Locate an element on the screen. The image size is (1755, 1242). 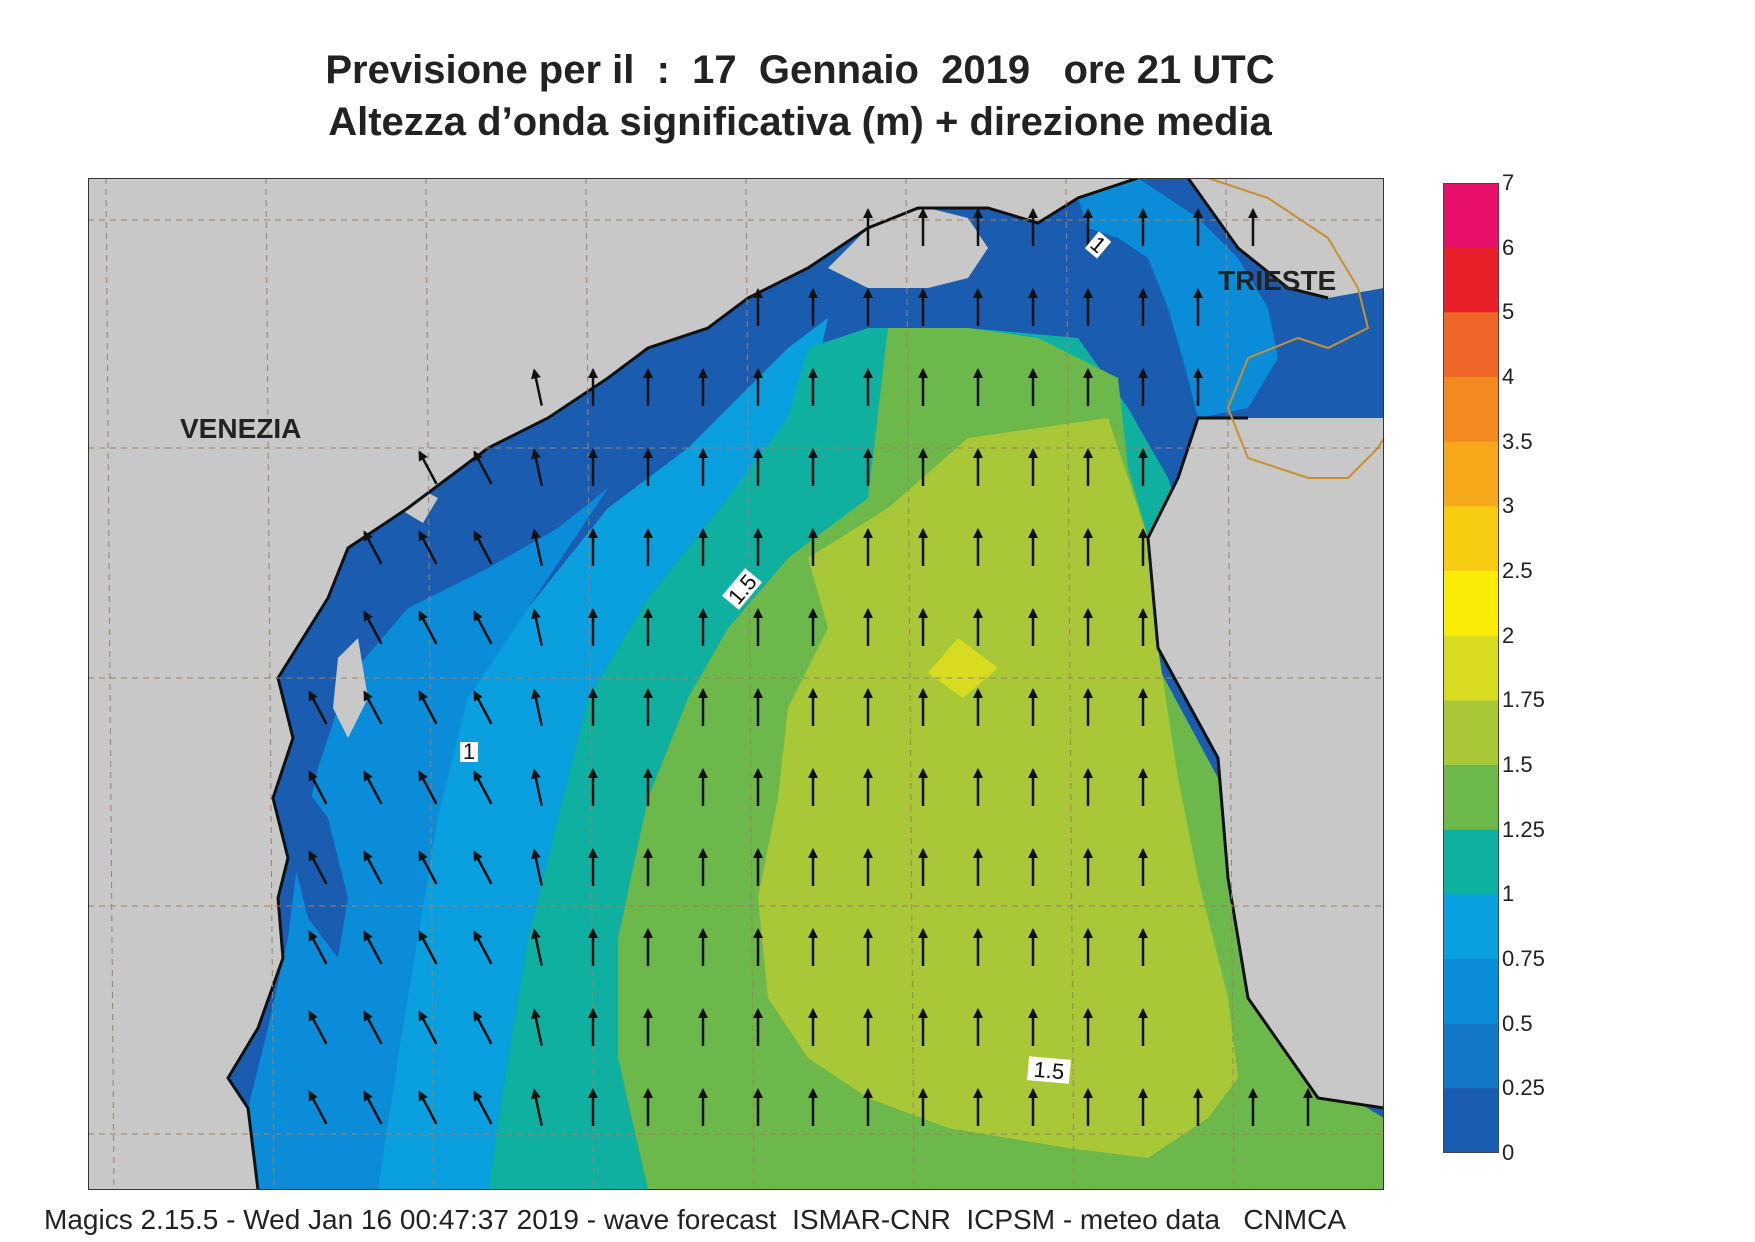
wave-band-0.25 is located at coordinates (320, 868).